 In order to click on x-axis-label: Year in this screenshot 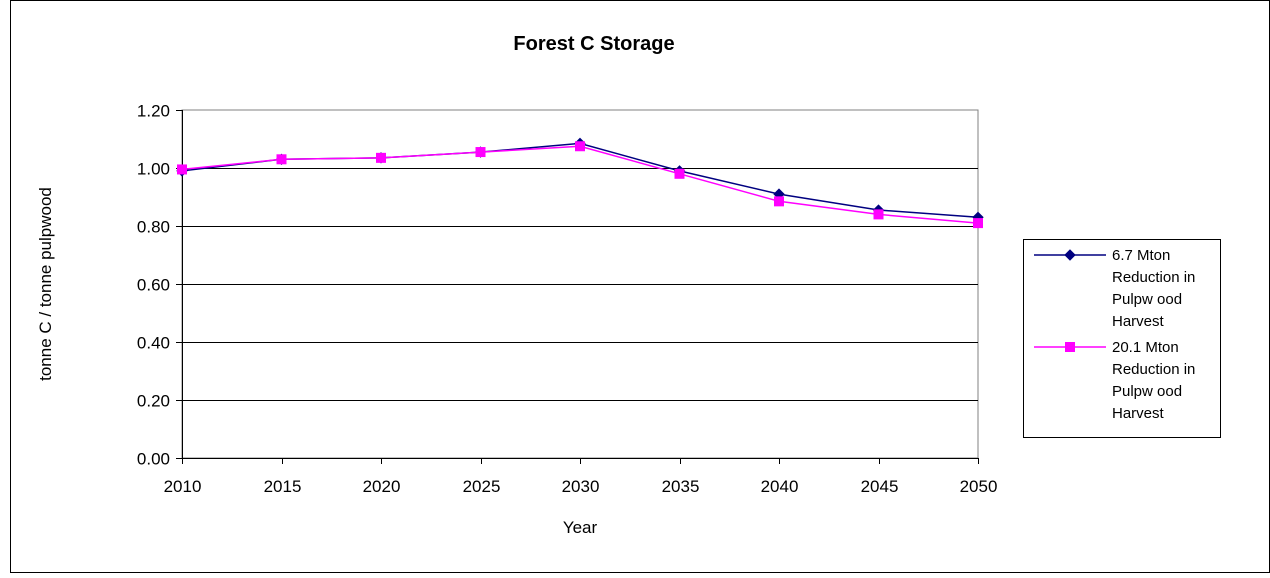, I will do `click(580, 527)`.